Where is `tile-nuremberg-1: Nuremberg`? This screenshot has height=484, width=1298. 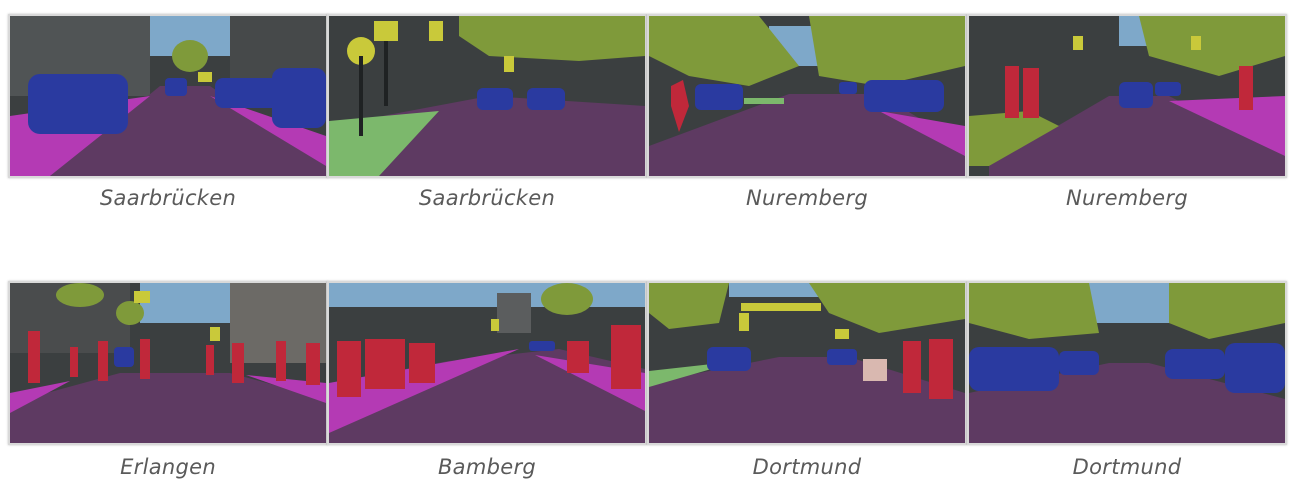 tile-nuremberg-1: Nuremberg is located at coordinates (807, 112).